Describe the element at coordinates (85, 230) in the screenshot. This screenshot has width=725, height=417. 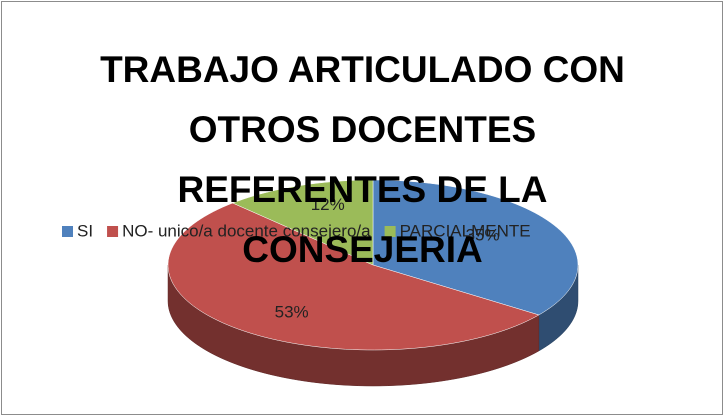
I see `legend-label: SI` at that location.